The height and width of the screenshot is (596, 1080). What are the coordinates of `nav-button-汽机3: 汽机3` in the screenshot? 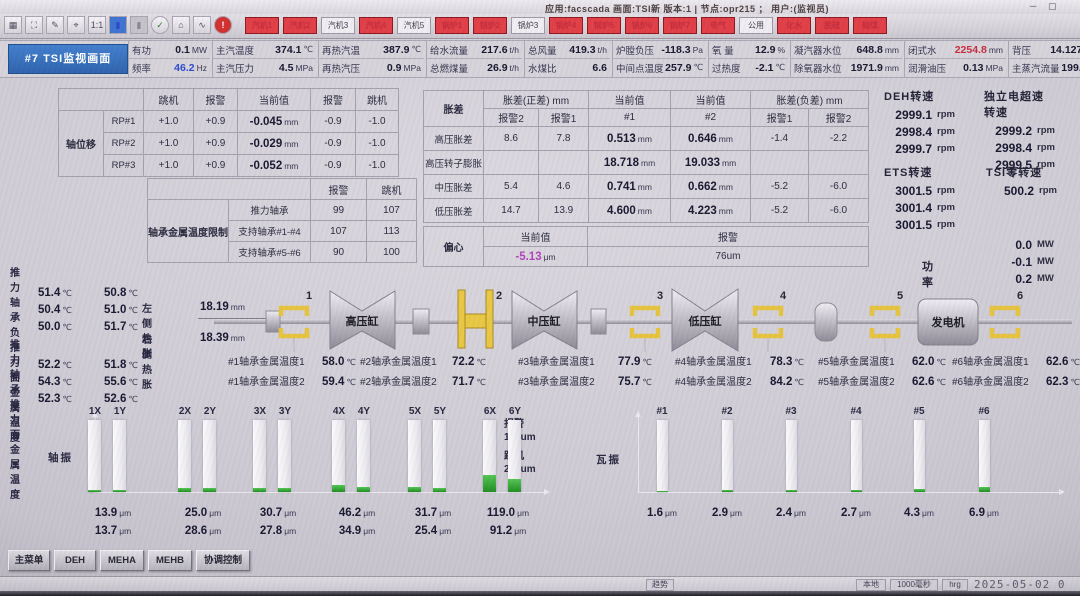 It's located at (338, 25).